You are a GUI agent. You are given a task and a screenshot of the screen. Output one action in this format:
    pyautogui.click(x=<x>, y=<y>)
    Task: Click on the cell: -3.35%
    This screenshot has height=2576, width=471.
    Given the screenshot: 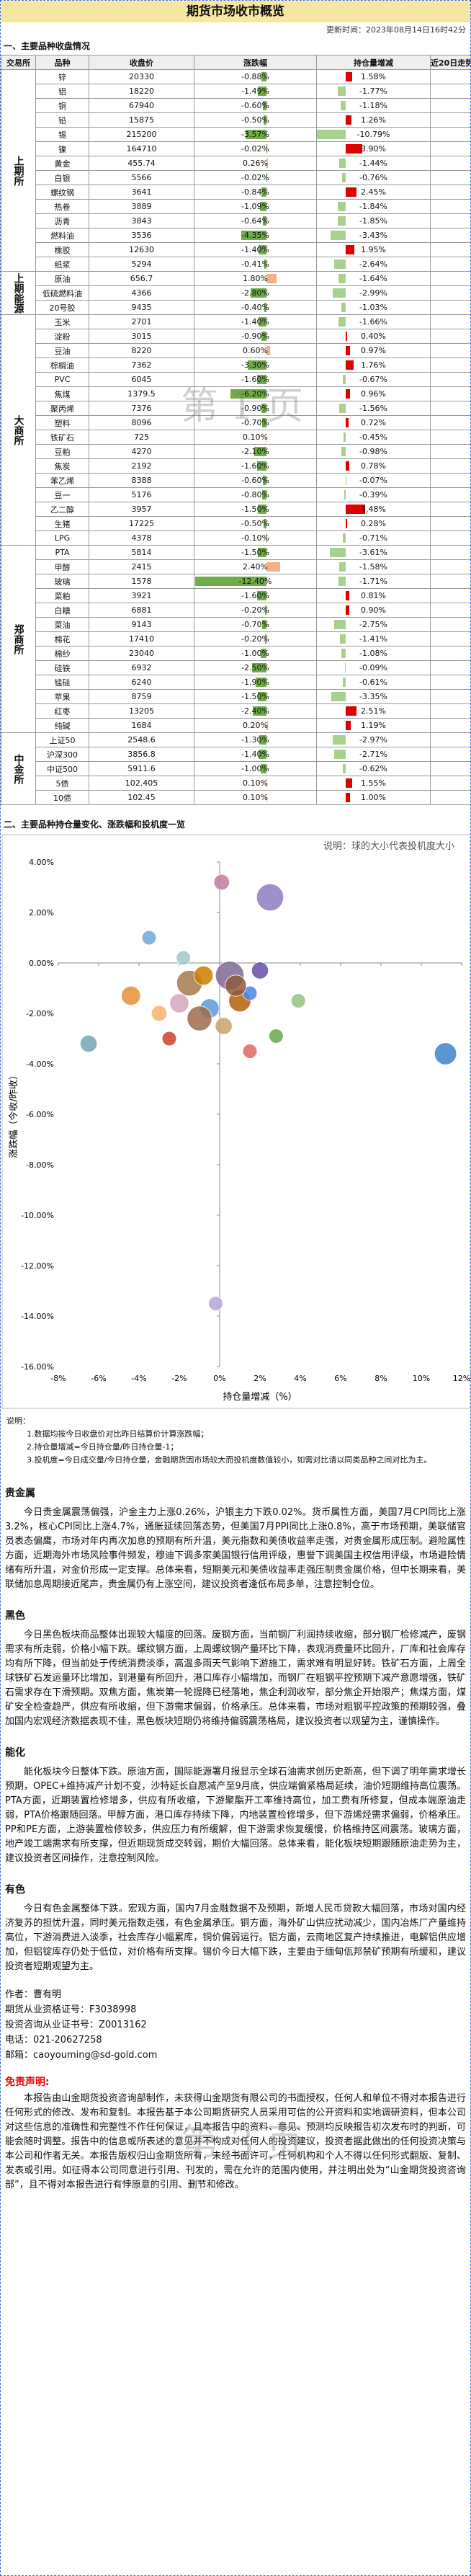 What is the action you would take?
    pyautogui.click(x=374, y=696)
    